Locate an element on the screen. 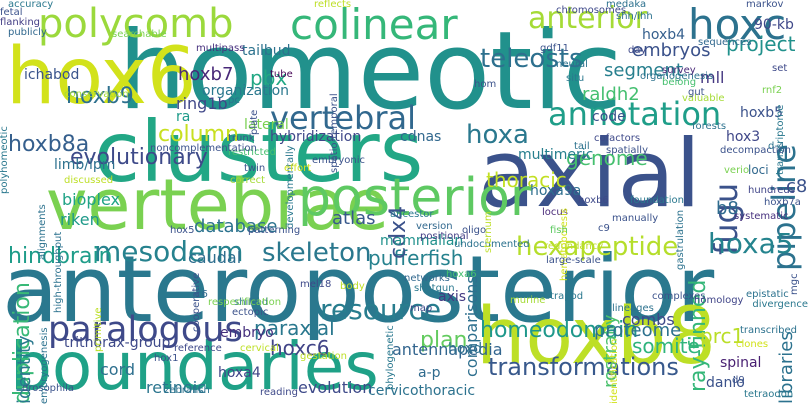 This screenshot has width=808, height=404. word-mel18: mel18 is located at coordinates (316, 284).